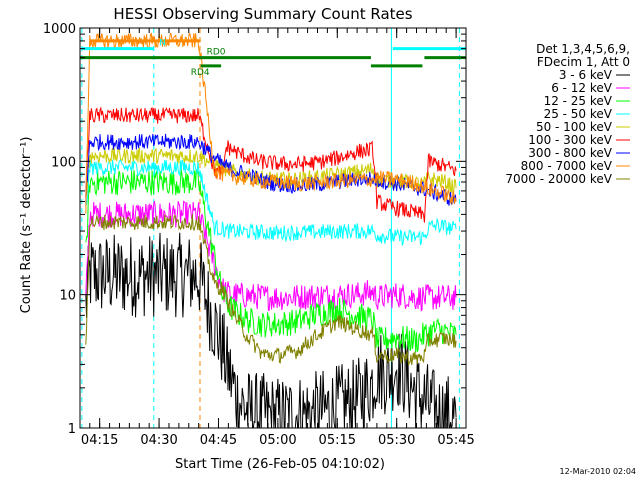  Describe the element at coordinates (337, 440) in the screenshot. I see `x-tick-label-5: 05:15` at that location.